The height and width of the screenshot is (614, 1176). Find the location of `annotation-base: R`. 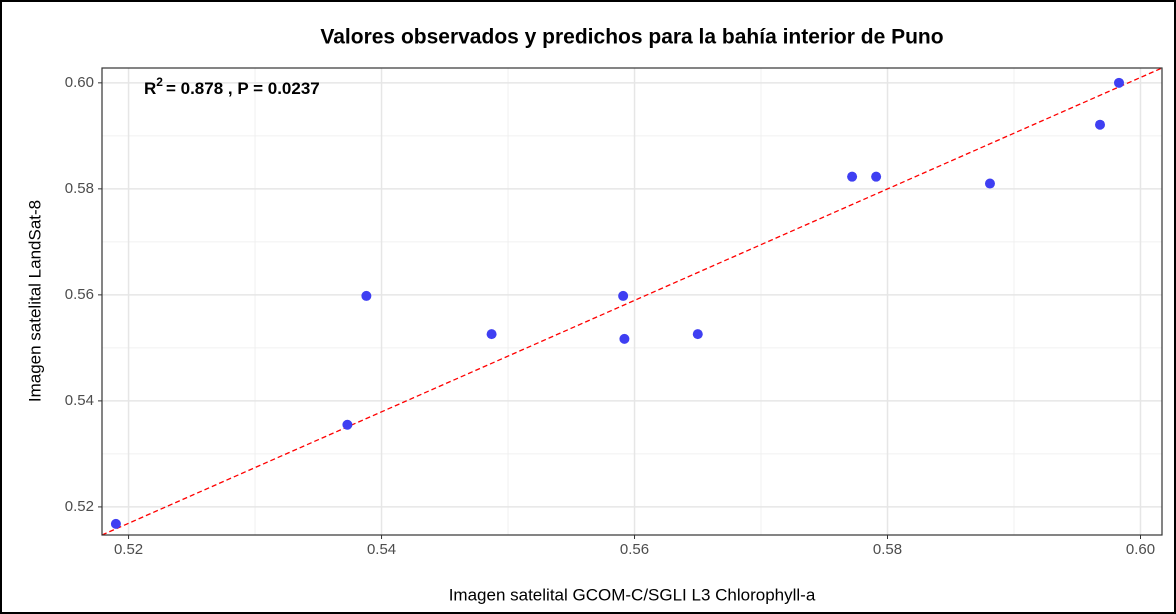

annotation-base: R is located at coordinates (150, 88).